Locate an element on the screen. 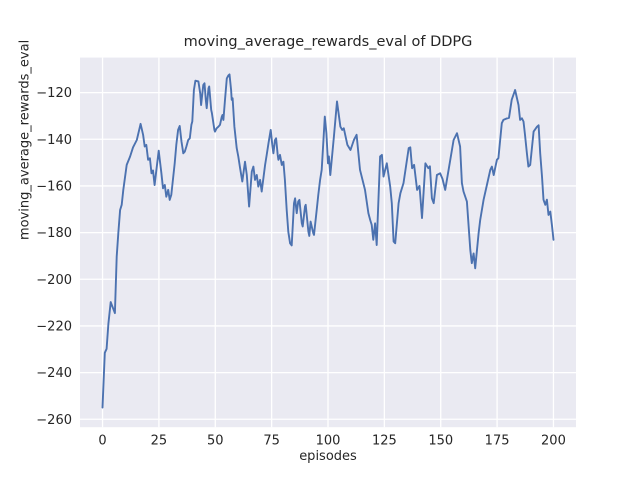 The image size is (640, 480). y-tick-label: −240 is located at coordinates (54, 373).